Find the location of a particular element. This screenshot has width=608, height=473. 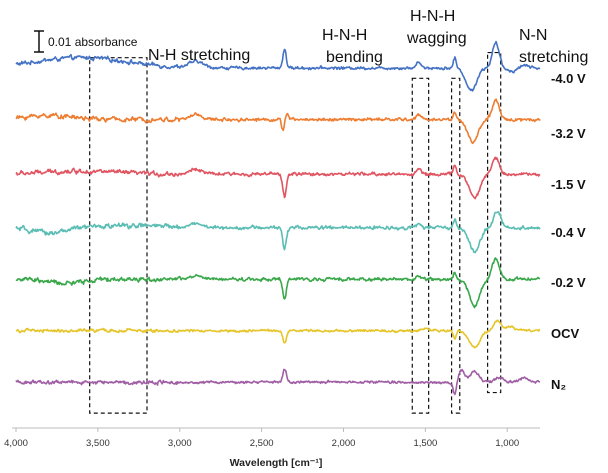

x-tick-label-4: 2,000 is located at coordinates (344, 443).